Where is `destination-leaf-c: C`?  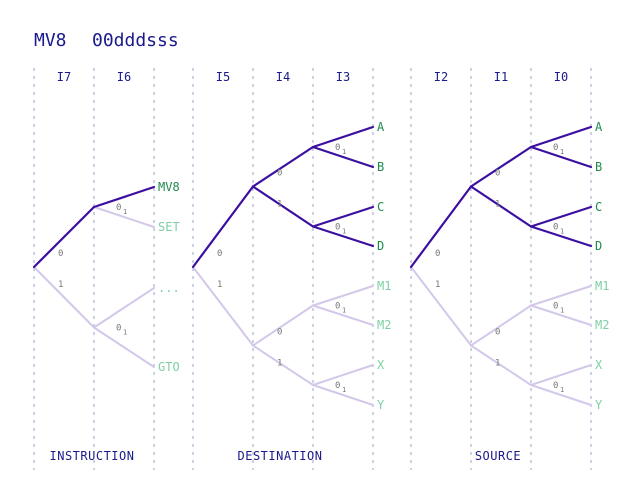 destination-leaf-c: C is located at coordinates (380, 207).